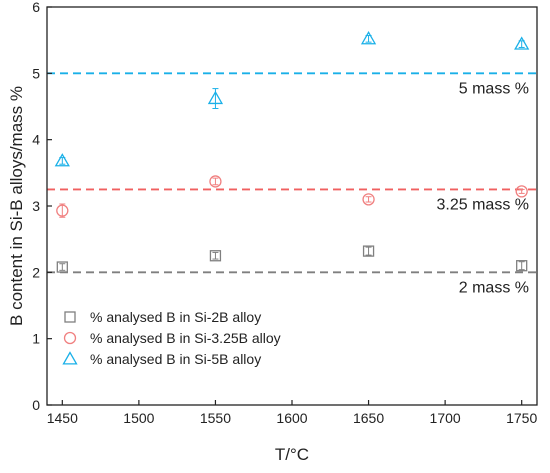 The width and height of the screenshot is (550, 473). I want to click on y-axis-title: B content in Si-B alloys/mass %, so click(16, 206).